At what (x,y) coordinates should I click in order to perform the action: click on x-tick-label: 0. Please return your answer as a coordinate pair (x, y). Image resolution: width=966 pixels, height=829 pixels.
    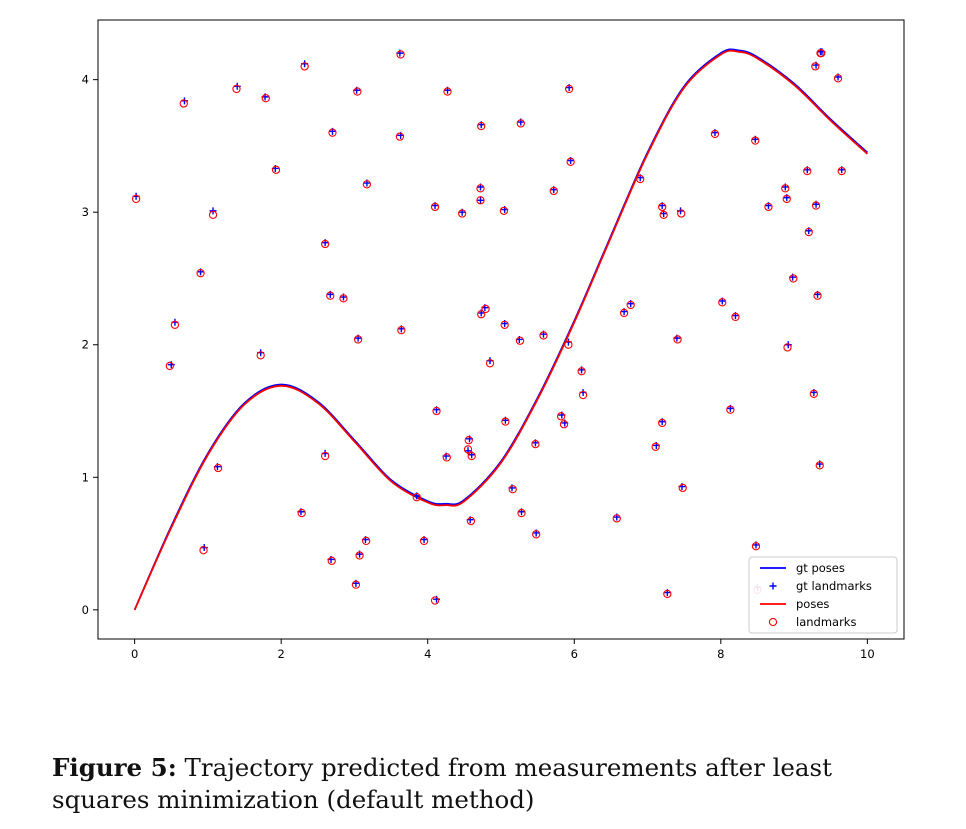
    Looking at the image, I should click on (134, 654).